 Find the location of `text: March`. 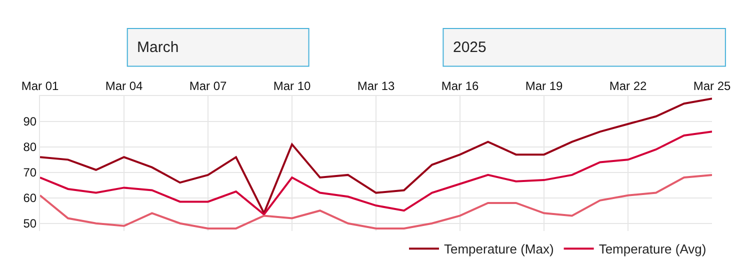

text: March is located at coordinates (158, 47).